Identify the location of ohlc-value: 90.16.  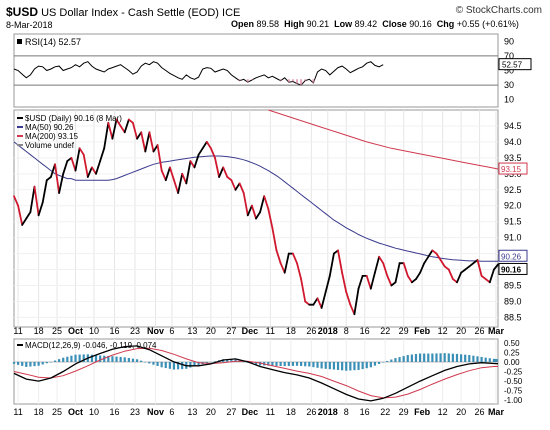
(420, 24).